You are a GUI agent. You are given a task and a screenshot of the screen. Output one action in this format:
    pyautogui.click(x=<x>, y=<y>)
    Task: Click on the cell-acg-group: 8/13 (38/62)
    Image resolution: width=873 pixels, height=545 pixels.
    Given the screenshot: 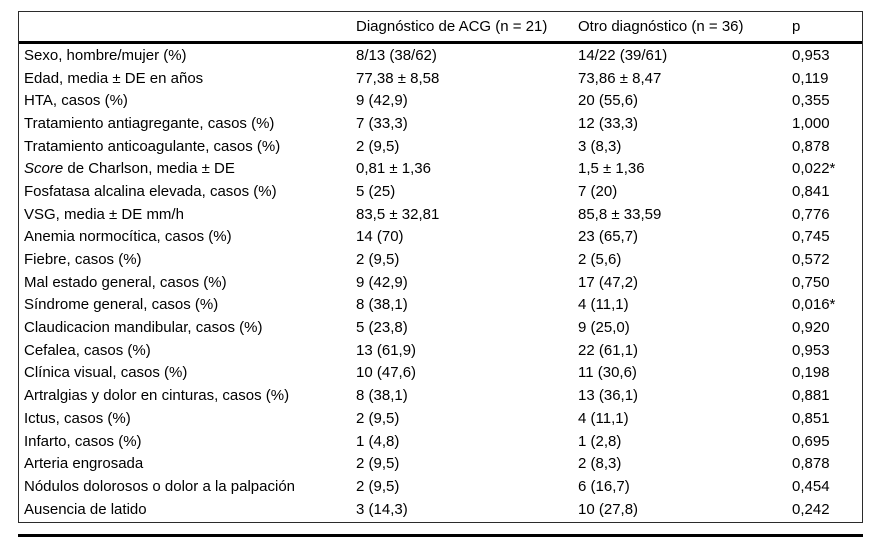 What is the action you would take?
    pyautogui.click(x=396, y=55)
    